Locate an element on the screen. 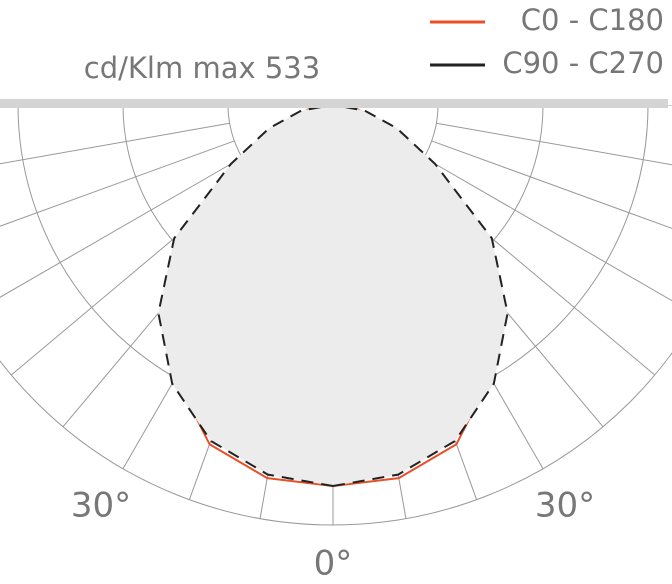 This screenshot has width=672, height=584. legend: C0 - C180 C90 - C270 is located at coordinates (547, 41).